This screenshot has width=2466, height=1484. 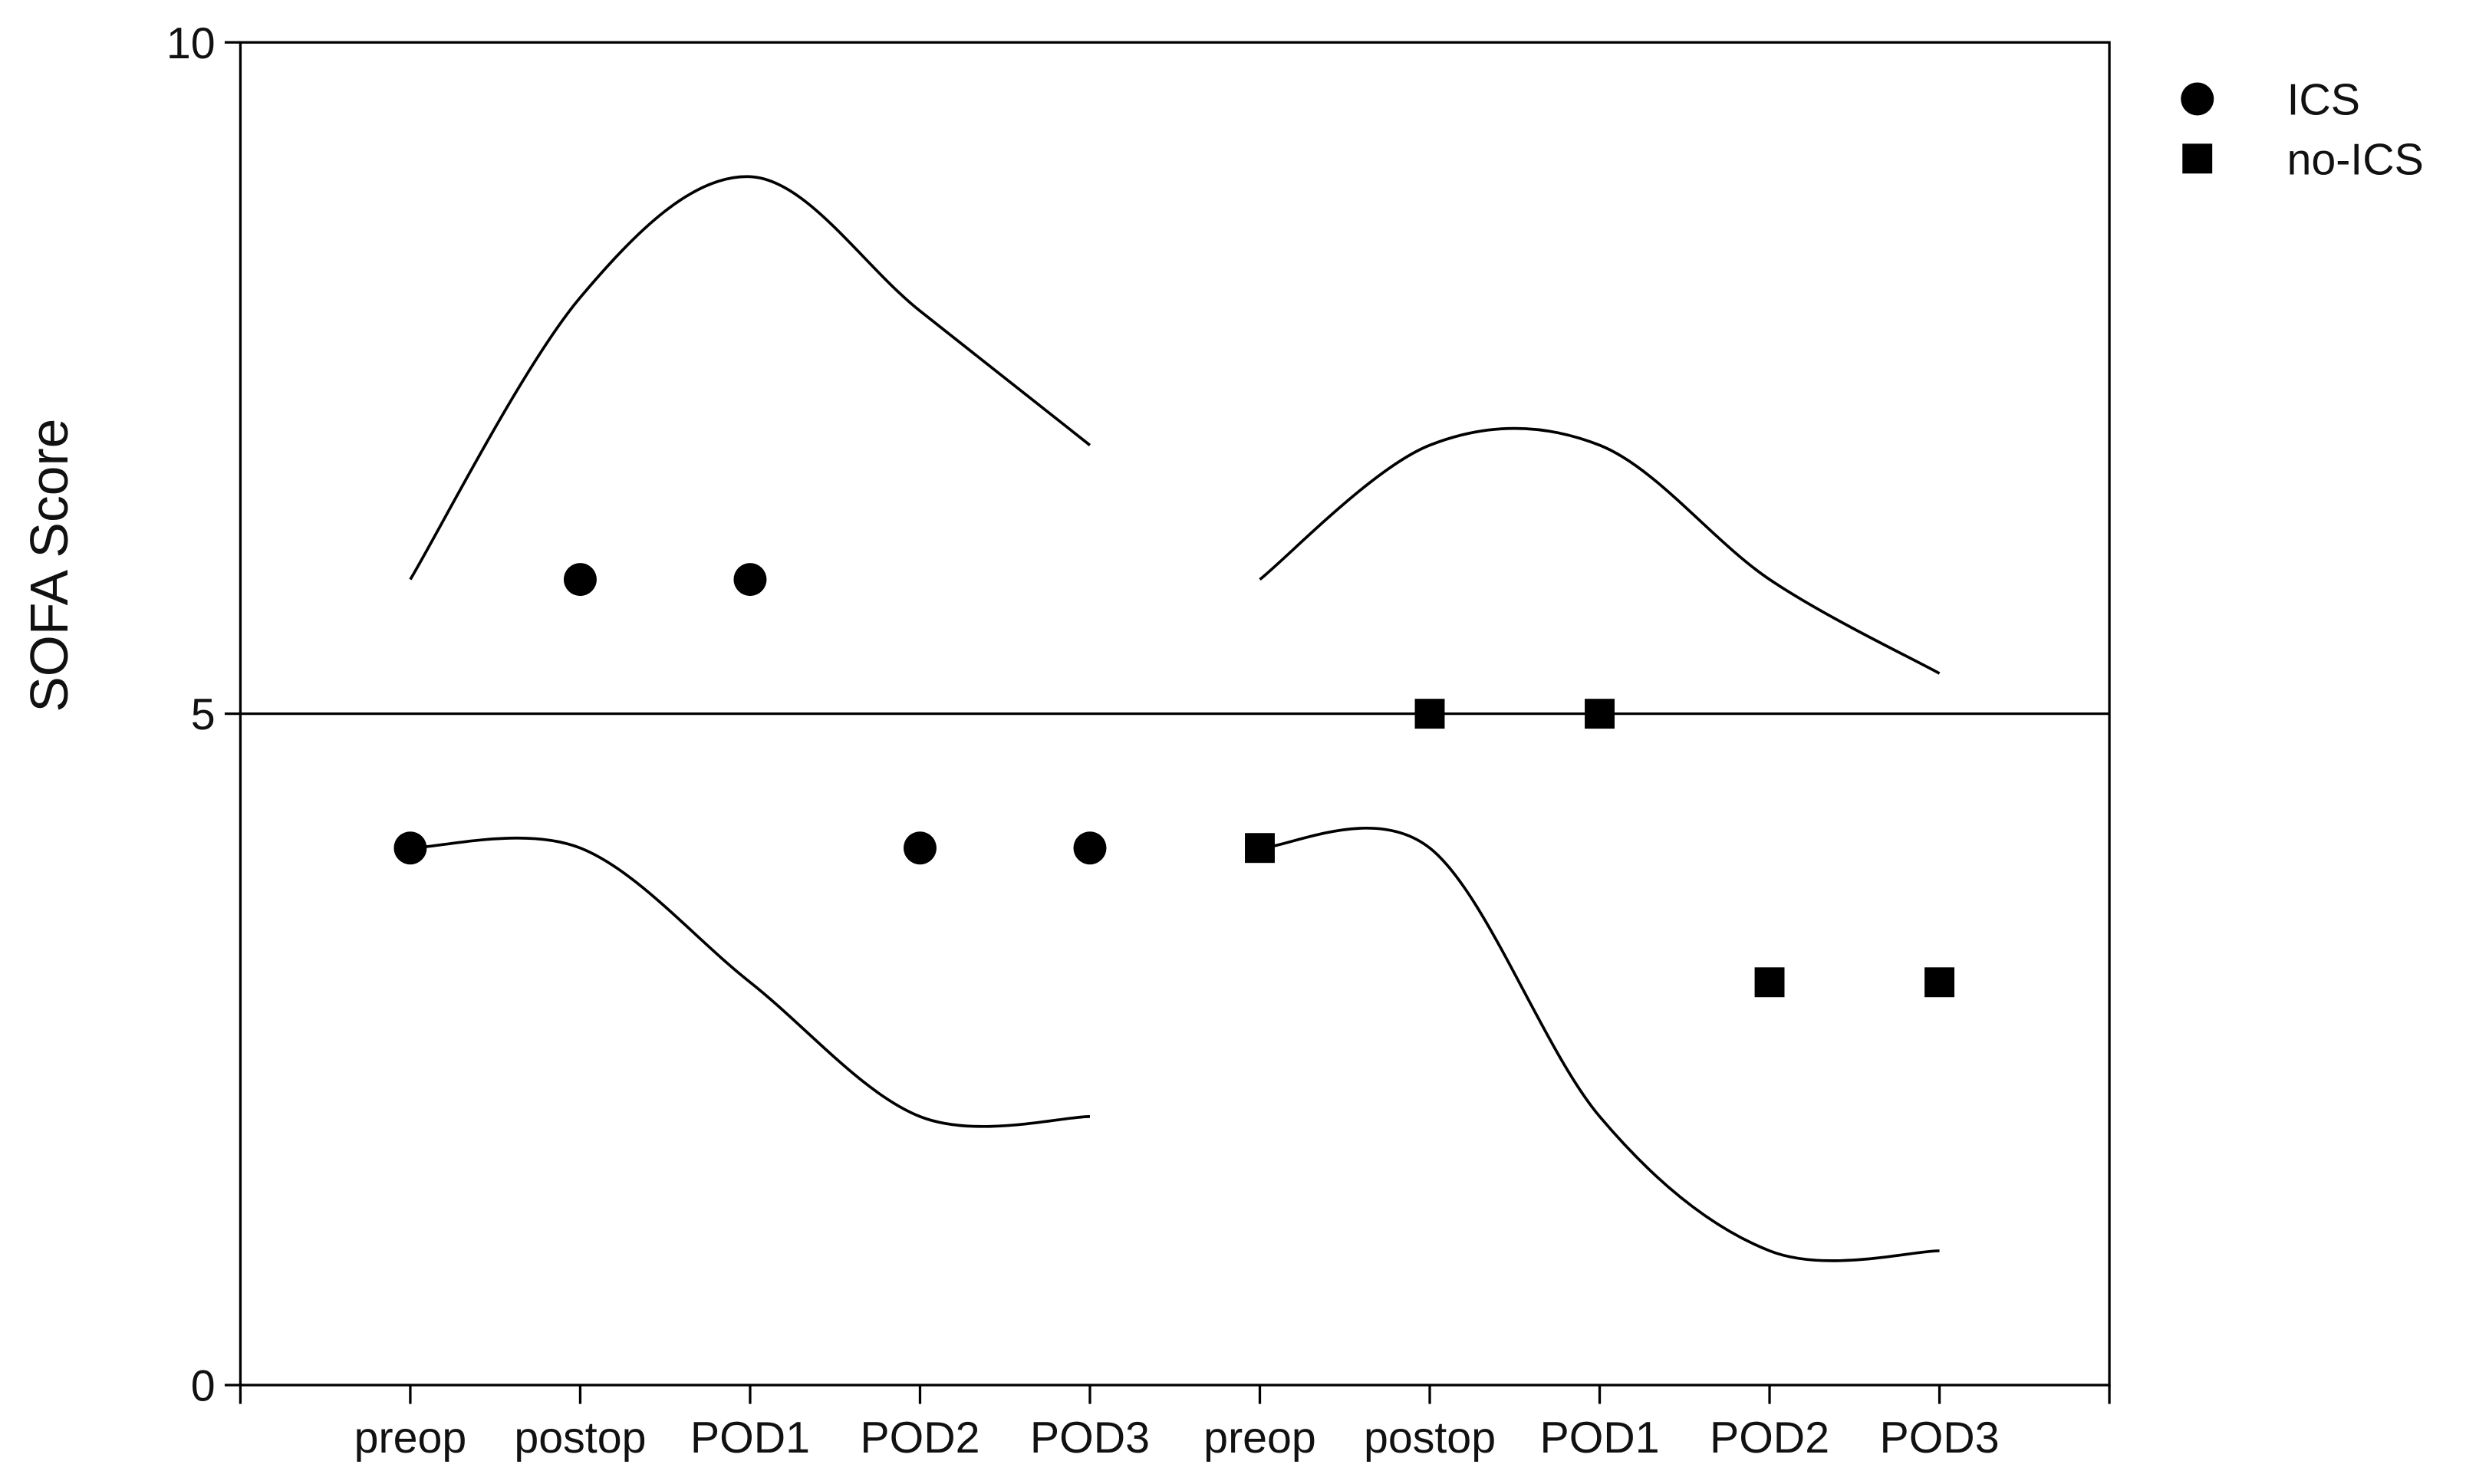 I want to click on legend-label: no-ICS, so click(x=2355, y=159).